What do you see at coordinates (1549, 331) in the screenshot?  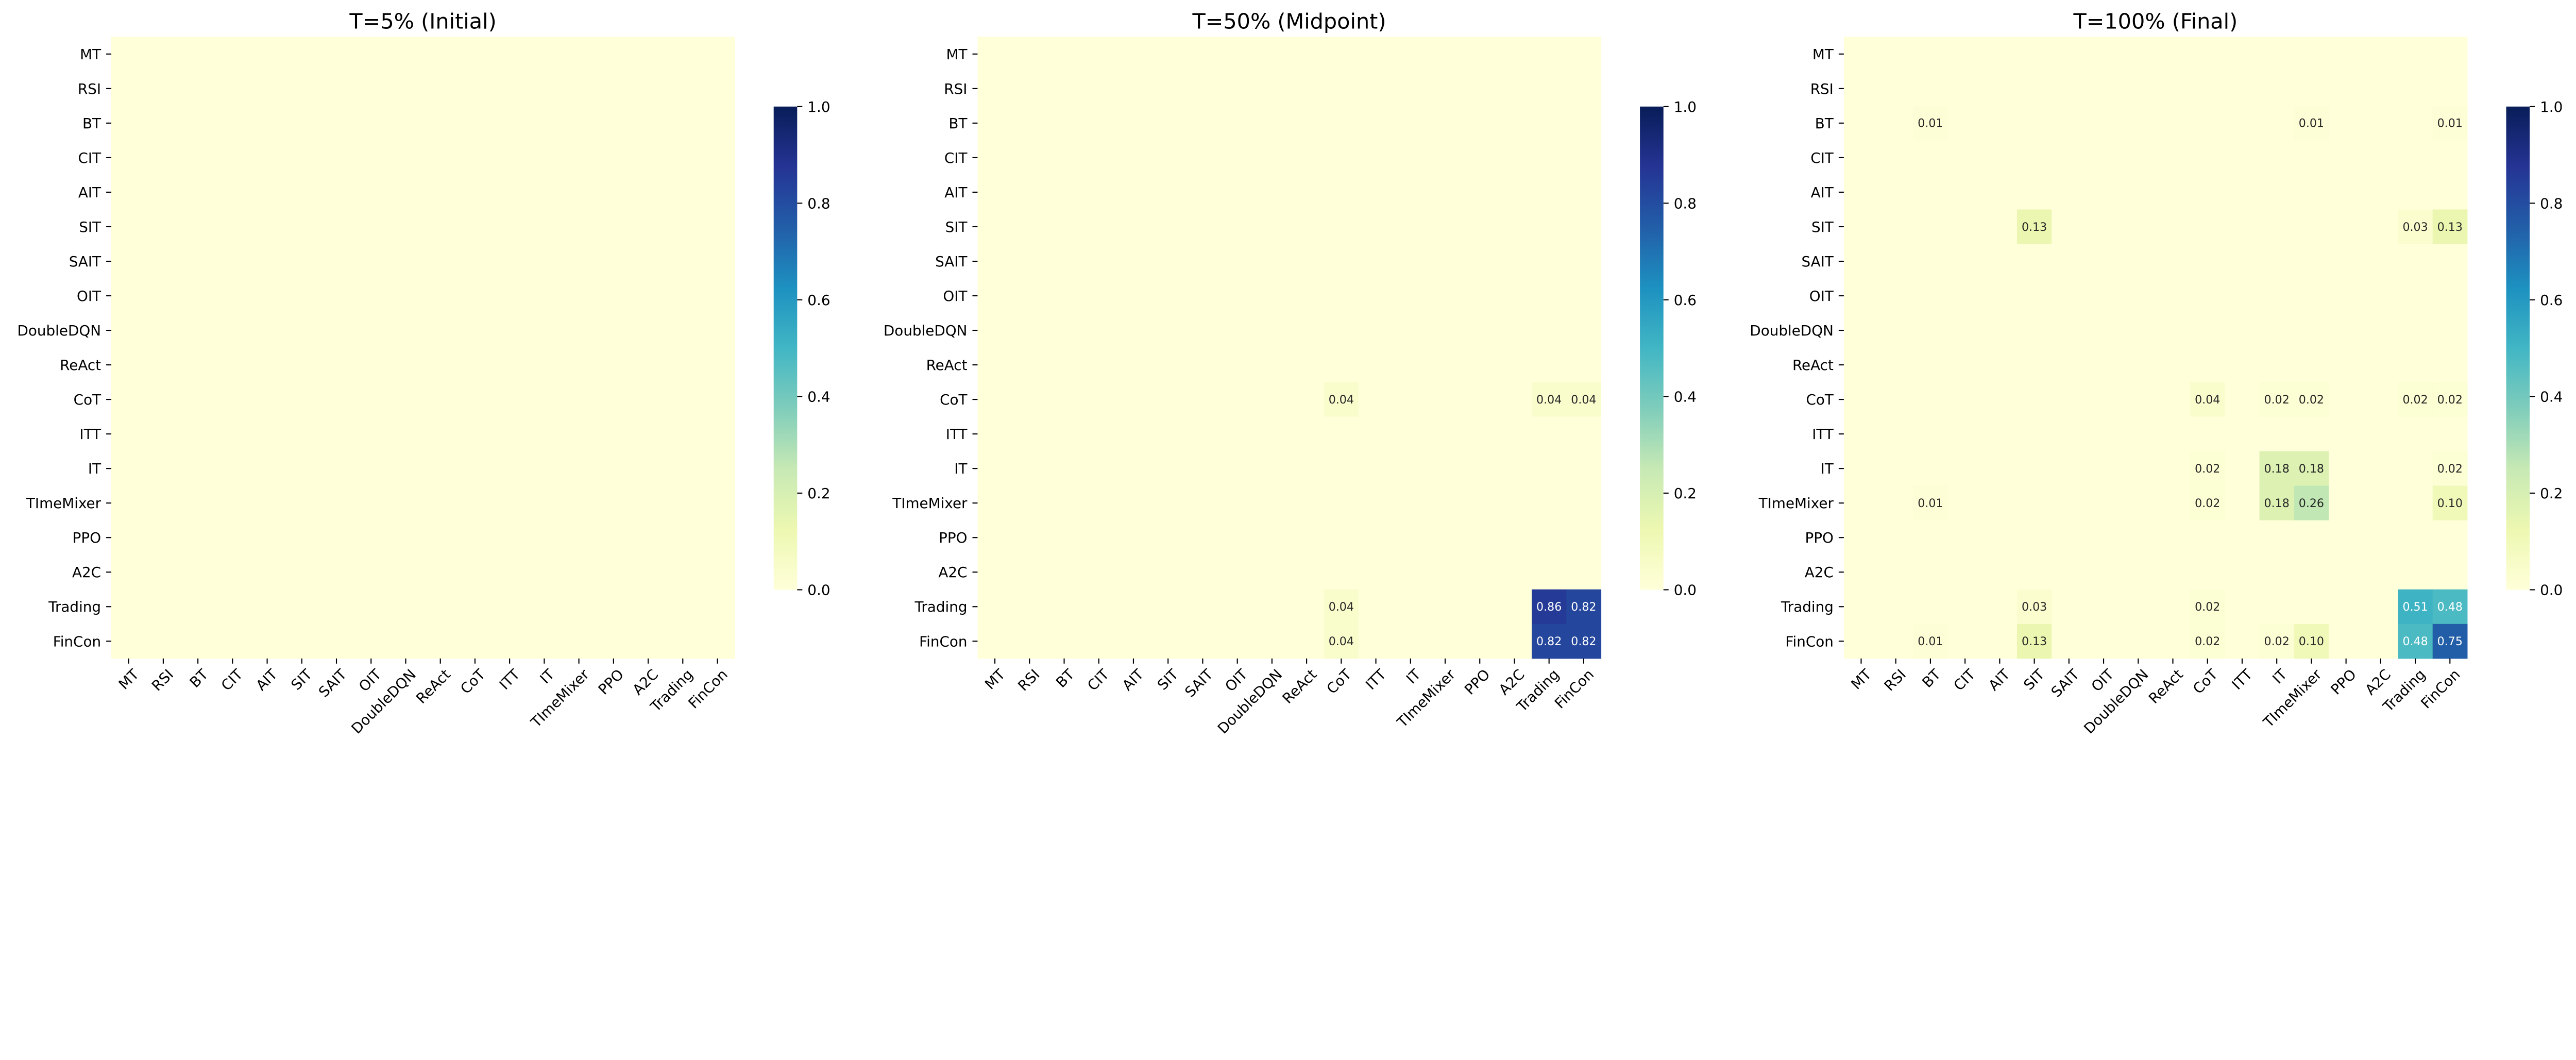 I see `heatmap-cell-DoubleDQN-Trading` at bounding box center [1549, 331].